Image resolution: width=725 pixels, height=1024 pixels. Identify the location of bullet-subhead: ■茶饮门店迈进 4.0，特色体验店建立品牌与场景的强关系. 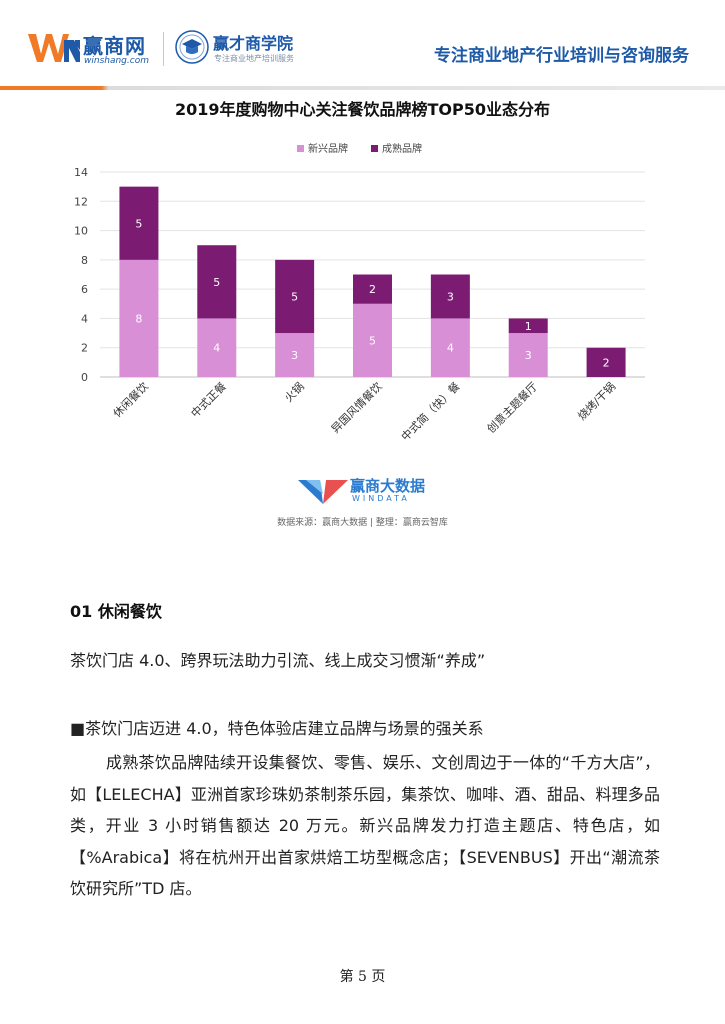
(277, 728).